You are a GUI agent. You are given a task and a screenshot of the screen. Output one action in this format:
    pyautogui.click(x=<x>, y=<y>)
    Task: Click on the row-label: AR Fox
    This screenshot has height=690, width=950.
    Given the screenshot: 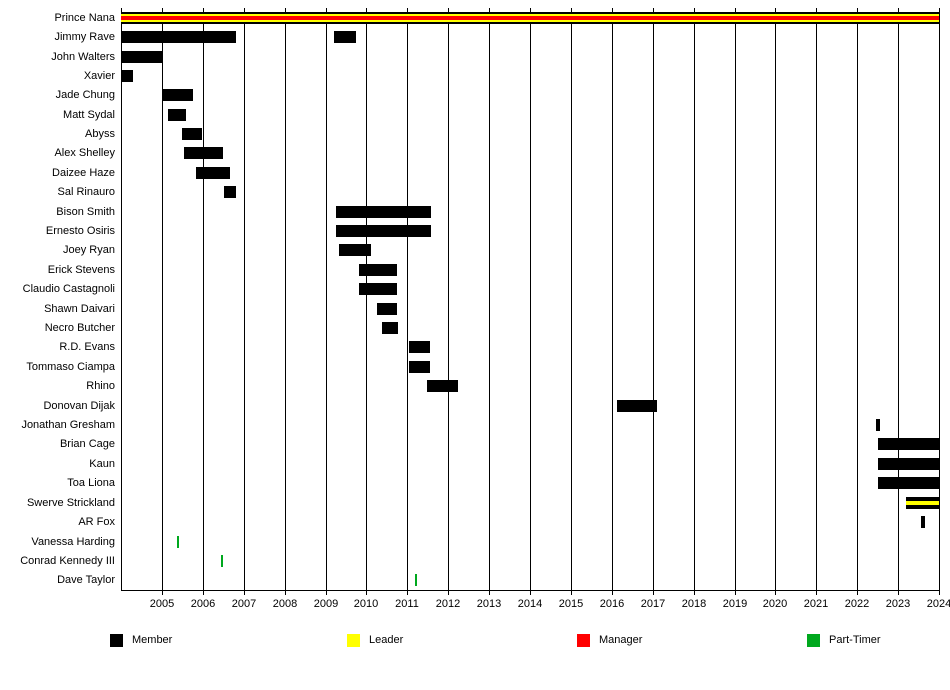 What is the action you would take?
    pyautogui.click(x=96, y=522)
    